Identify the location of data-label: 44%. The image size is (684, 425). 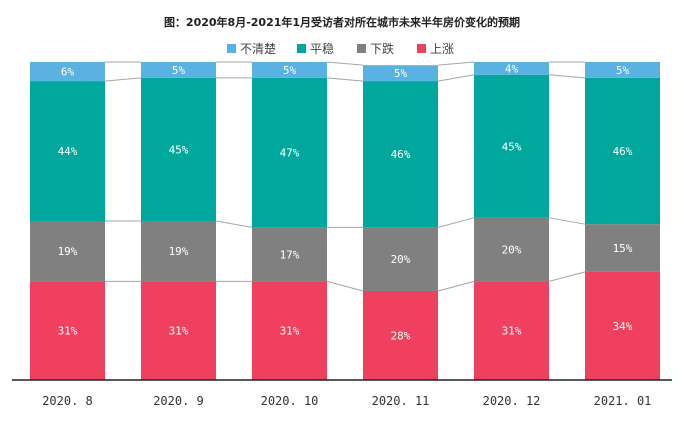
(68, 151).